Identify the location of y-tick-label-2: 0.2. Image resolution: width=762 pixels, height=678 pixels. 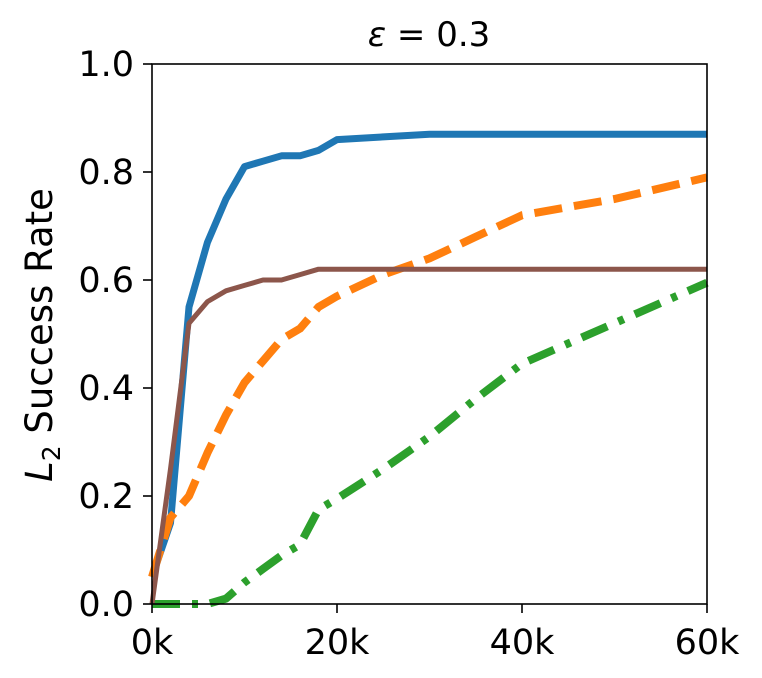
(106, 497).